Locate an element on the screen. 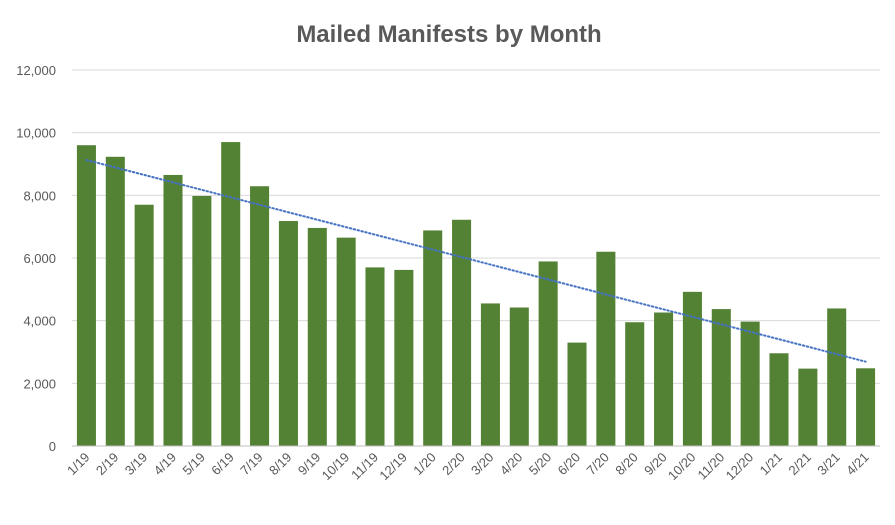 The height and width of the screenshot is (525, 895). x-tick-label: 1/19 is located at coordinates (78, 464).